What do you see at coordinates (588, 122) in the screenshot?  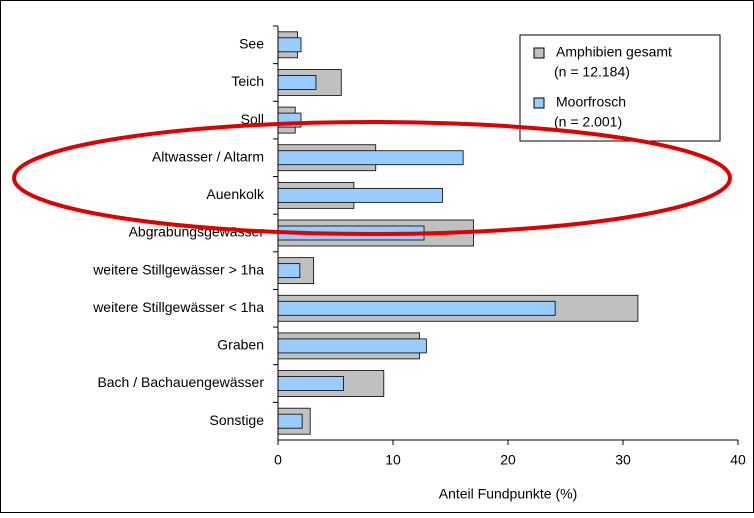 I see `legend-note: (n = 2.001)` at bounding box center [588, 122].